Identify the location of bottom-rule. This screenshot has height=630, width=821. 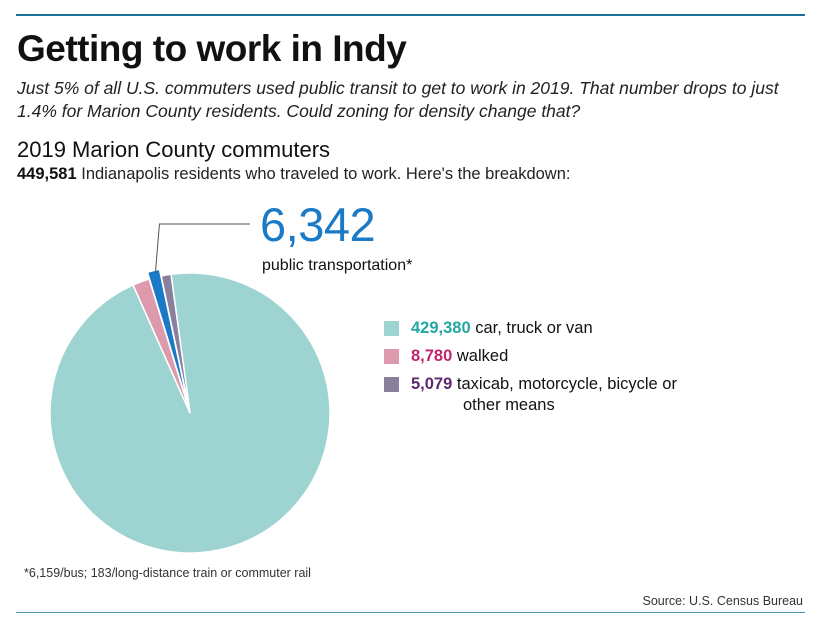
(410, 612).